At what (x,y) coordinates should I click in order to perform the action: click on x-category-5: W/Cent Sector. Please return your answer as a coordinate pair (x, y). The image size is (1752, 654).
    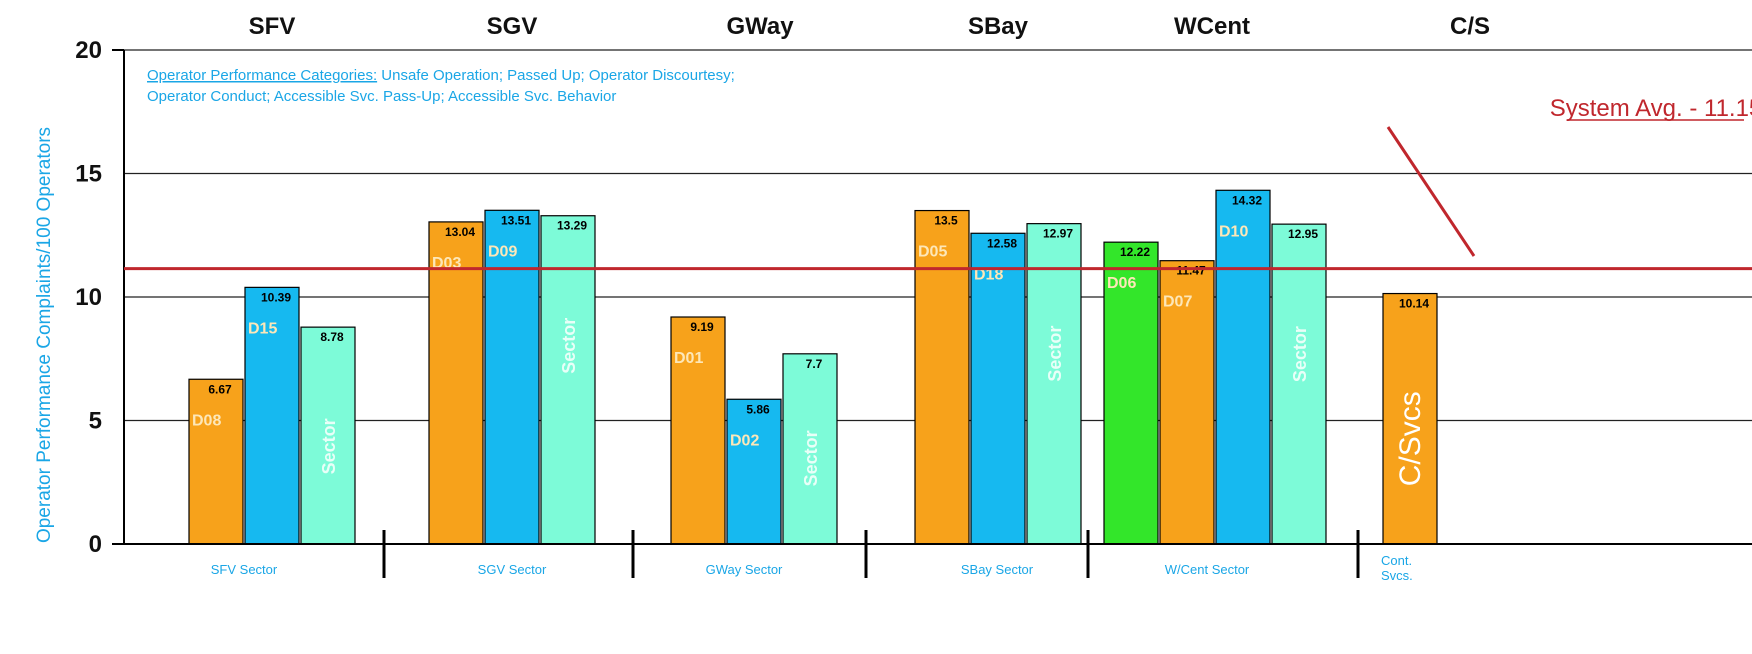
    Looking at the image, I should click on (1207, 569).